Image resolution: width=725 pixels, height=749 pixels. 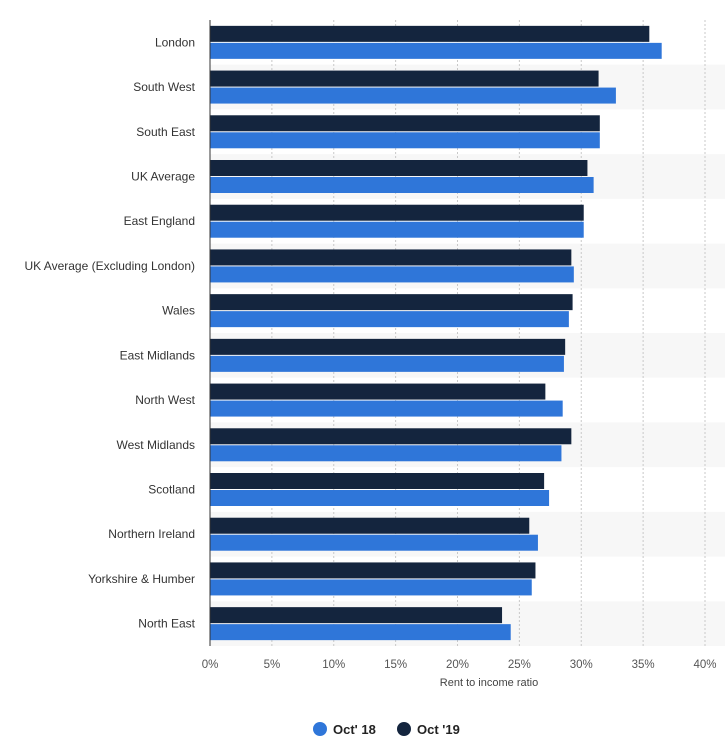 What do you see at coordinates (643, 665) in the screenshot?
I see `x-tick-label: 35%` at bounding box center [643, 665].